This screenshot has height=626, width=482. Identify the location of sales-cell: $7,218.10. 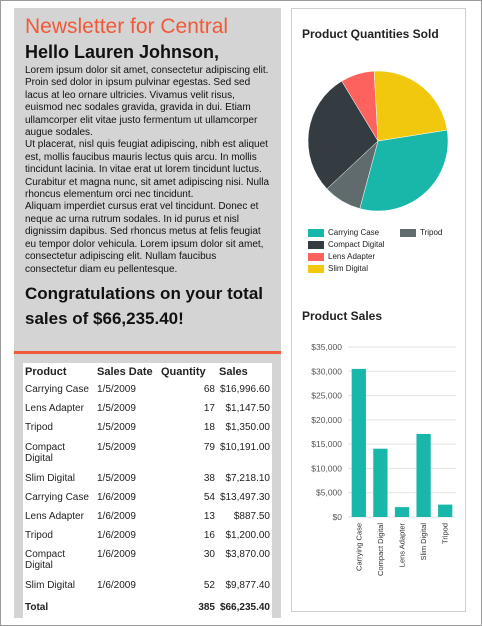
(248, 478).